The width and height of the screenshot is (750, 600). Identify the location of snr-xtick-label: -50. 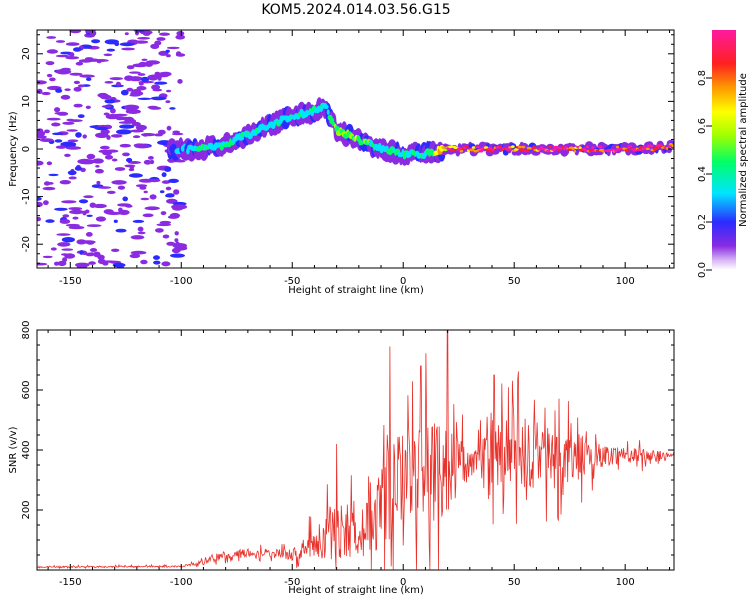
(292, 582).